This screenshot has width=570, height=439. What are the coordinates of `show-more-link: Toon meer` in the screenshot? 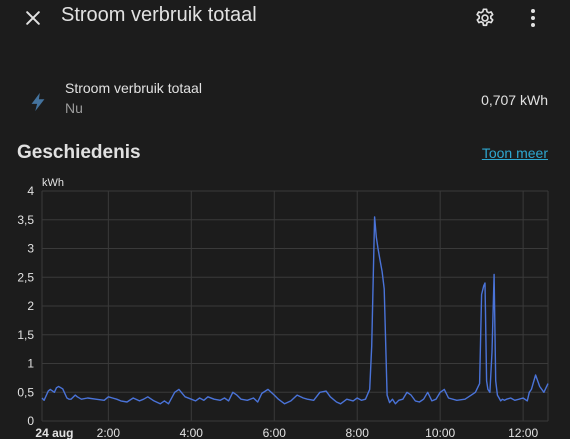 It's located at (514, 153).